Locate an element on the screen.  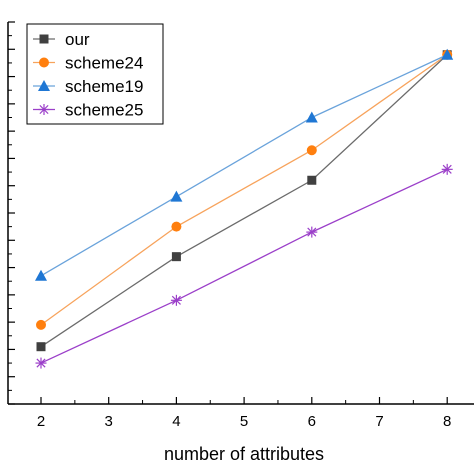
x-tick-label: 8 is located at coordinates (447, 421).